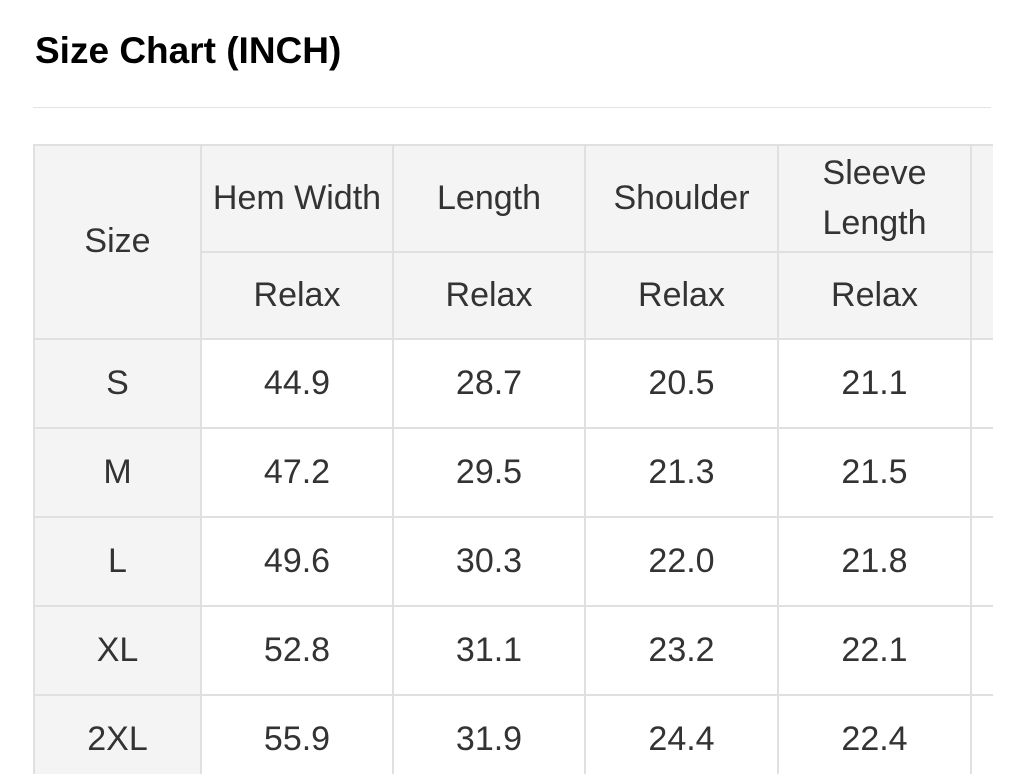  Describe the element at coordinates (981, 295) in the screenshot. I see `fit-cell-extra-clipped` at that location.